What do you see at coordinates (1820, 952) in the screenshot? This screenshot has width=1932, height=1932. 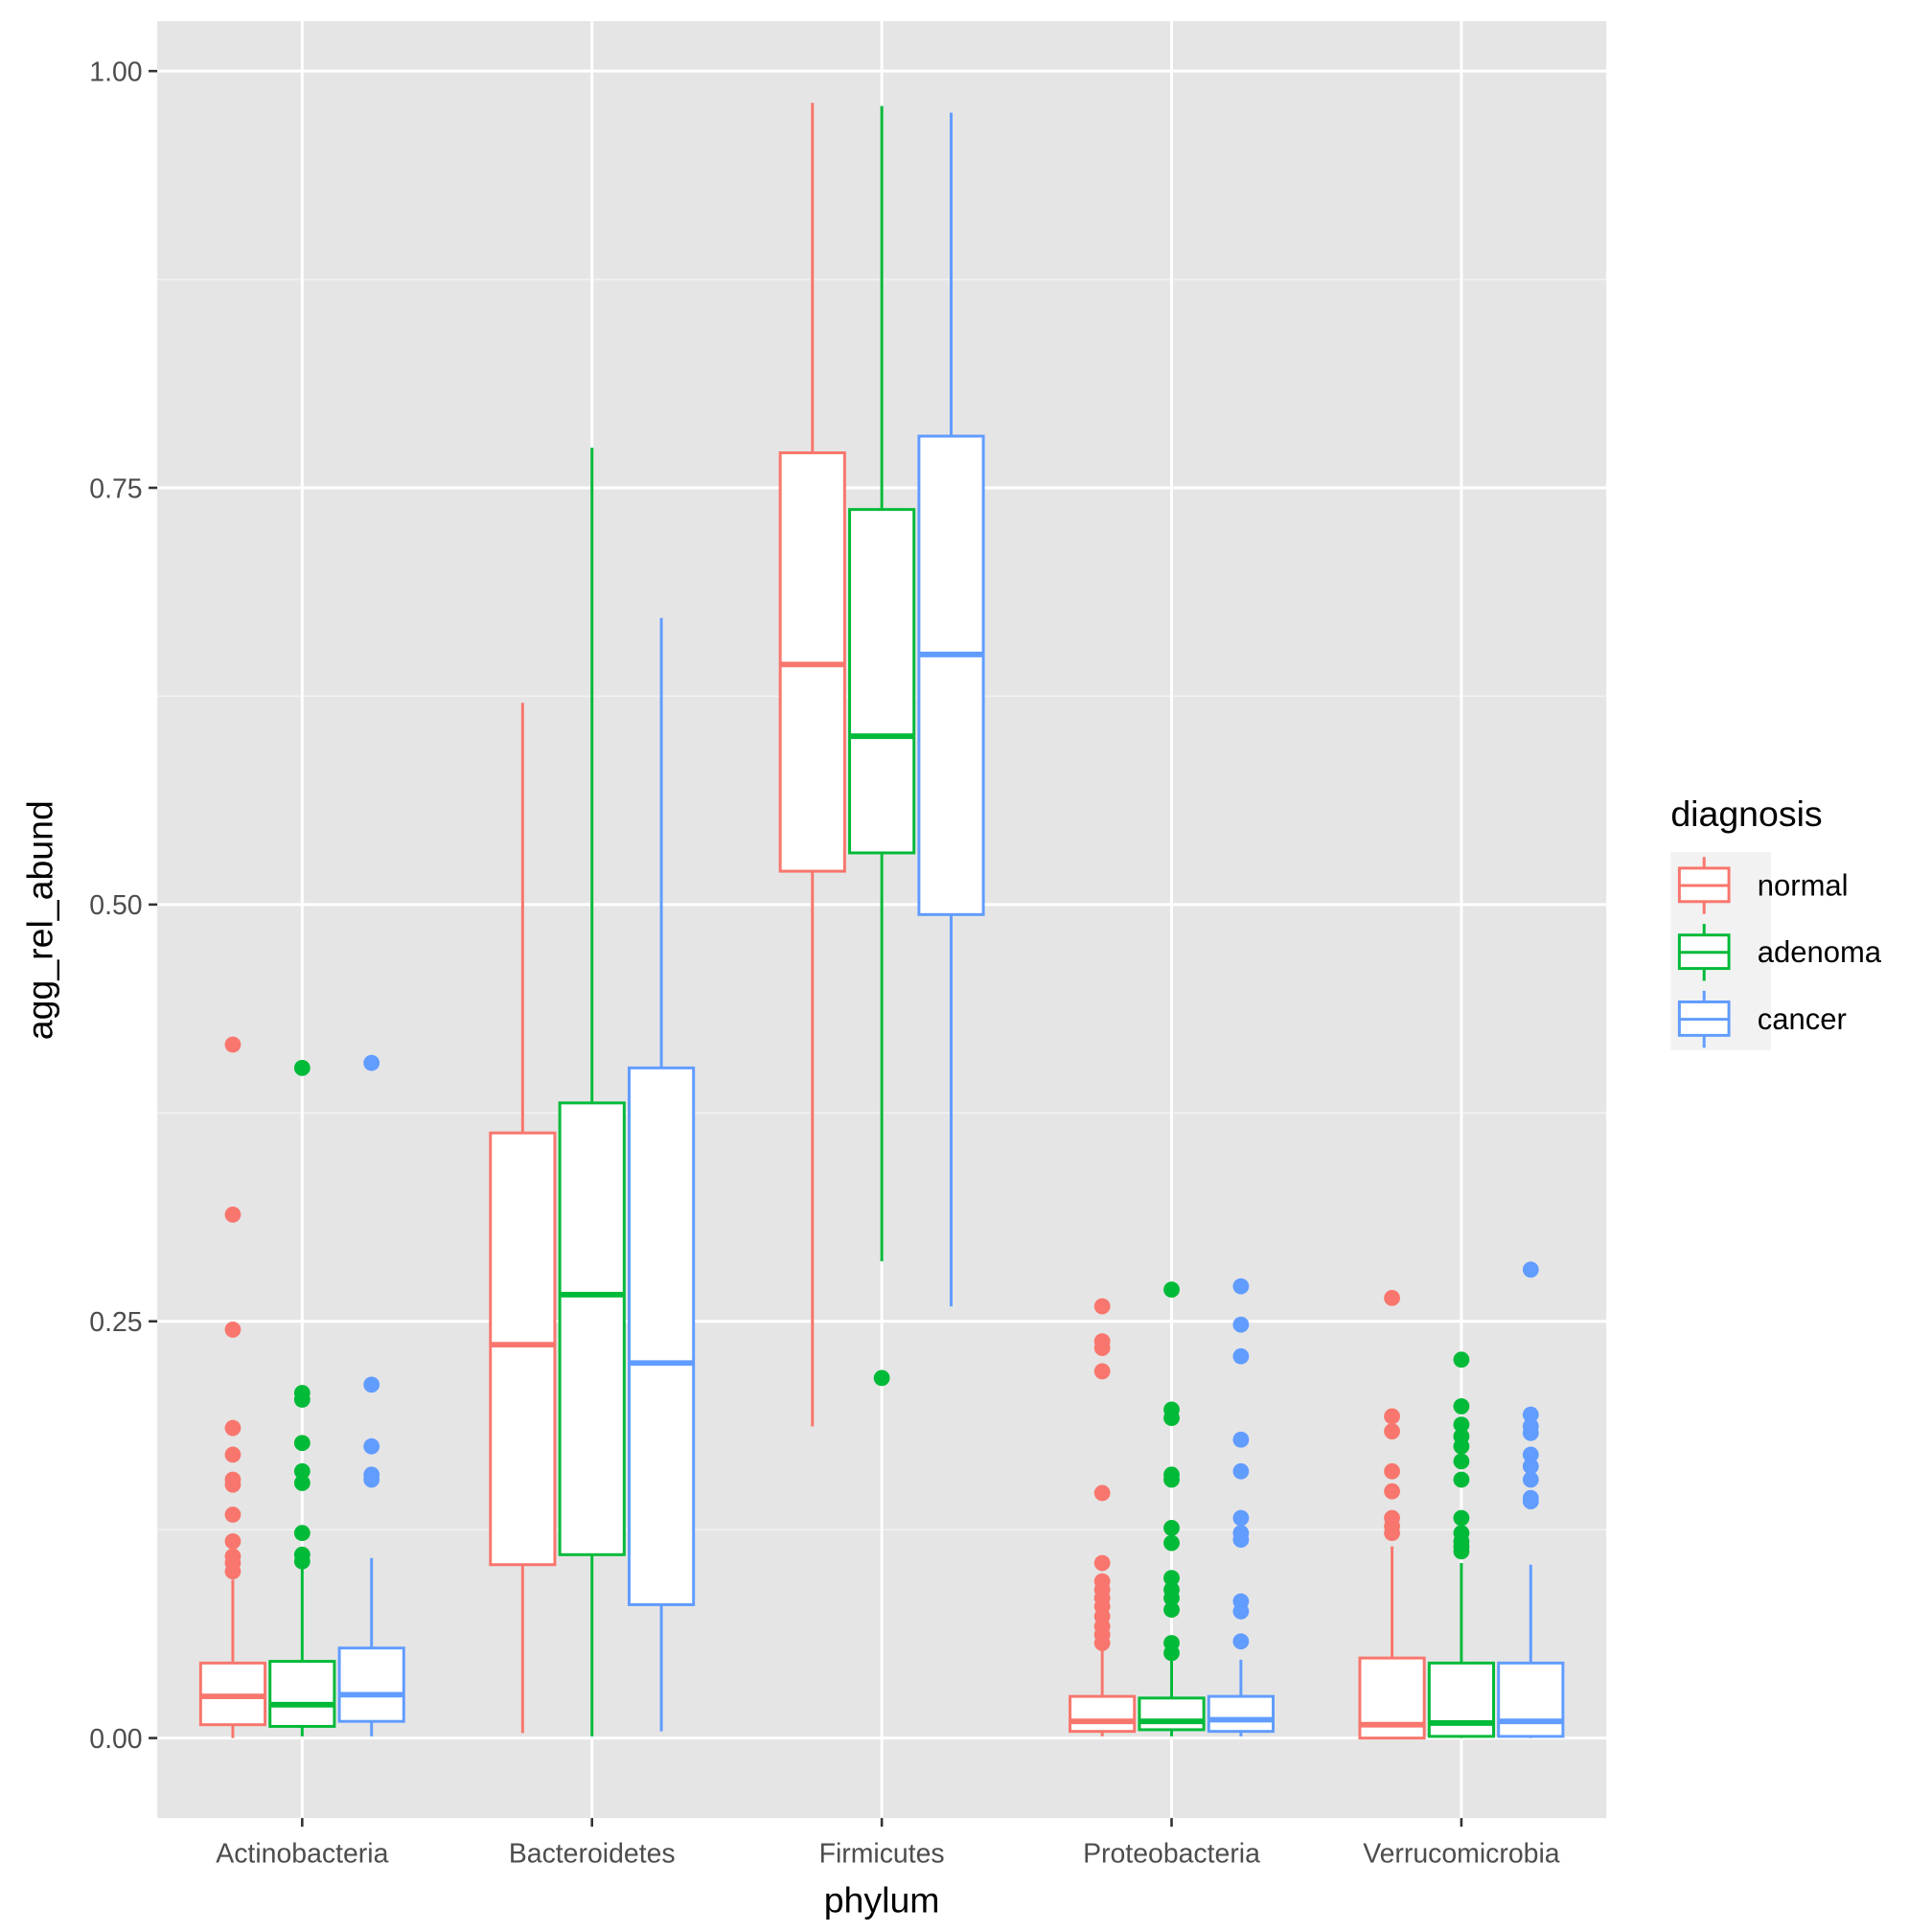 I see `legend-label: adenoma` at bounding box center [1820, 952].